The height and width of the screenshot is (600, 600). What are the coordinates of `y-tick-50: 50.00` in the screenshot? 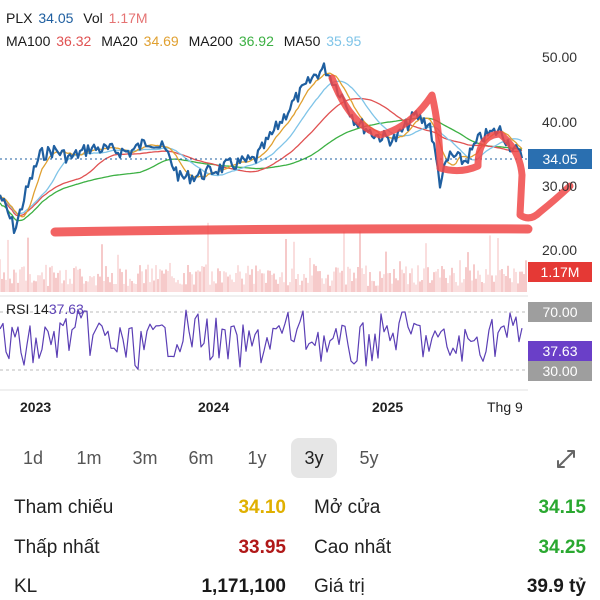 It's located at (560, 57).